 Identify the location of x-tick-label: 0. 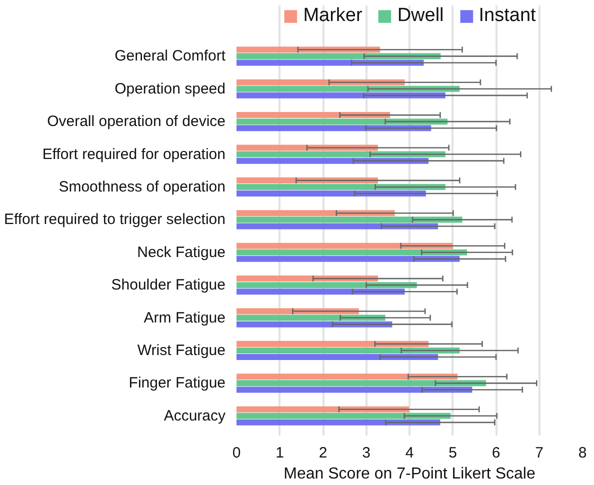
(236, 453).